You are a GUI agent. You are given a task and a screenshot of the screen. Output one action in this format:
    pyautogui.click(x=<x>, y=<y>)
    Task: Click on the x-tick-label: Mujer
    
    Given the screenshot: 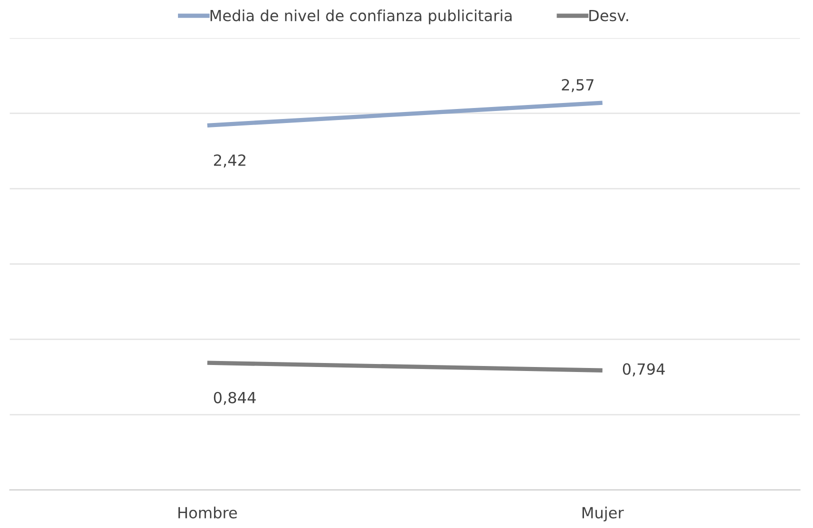 What is the action you would take?
    pyautogui.click(x=603, y=514)
    